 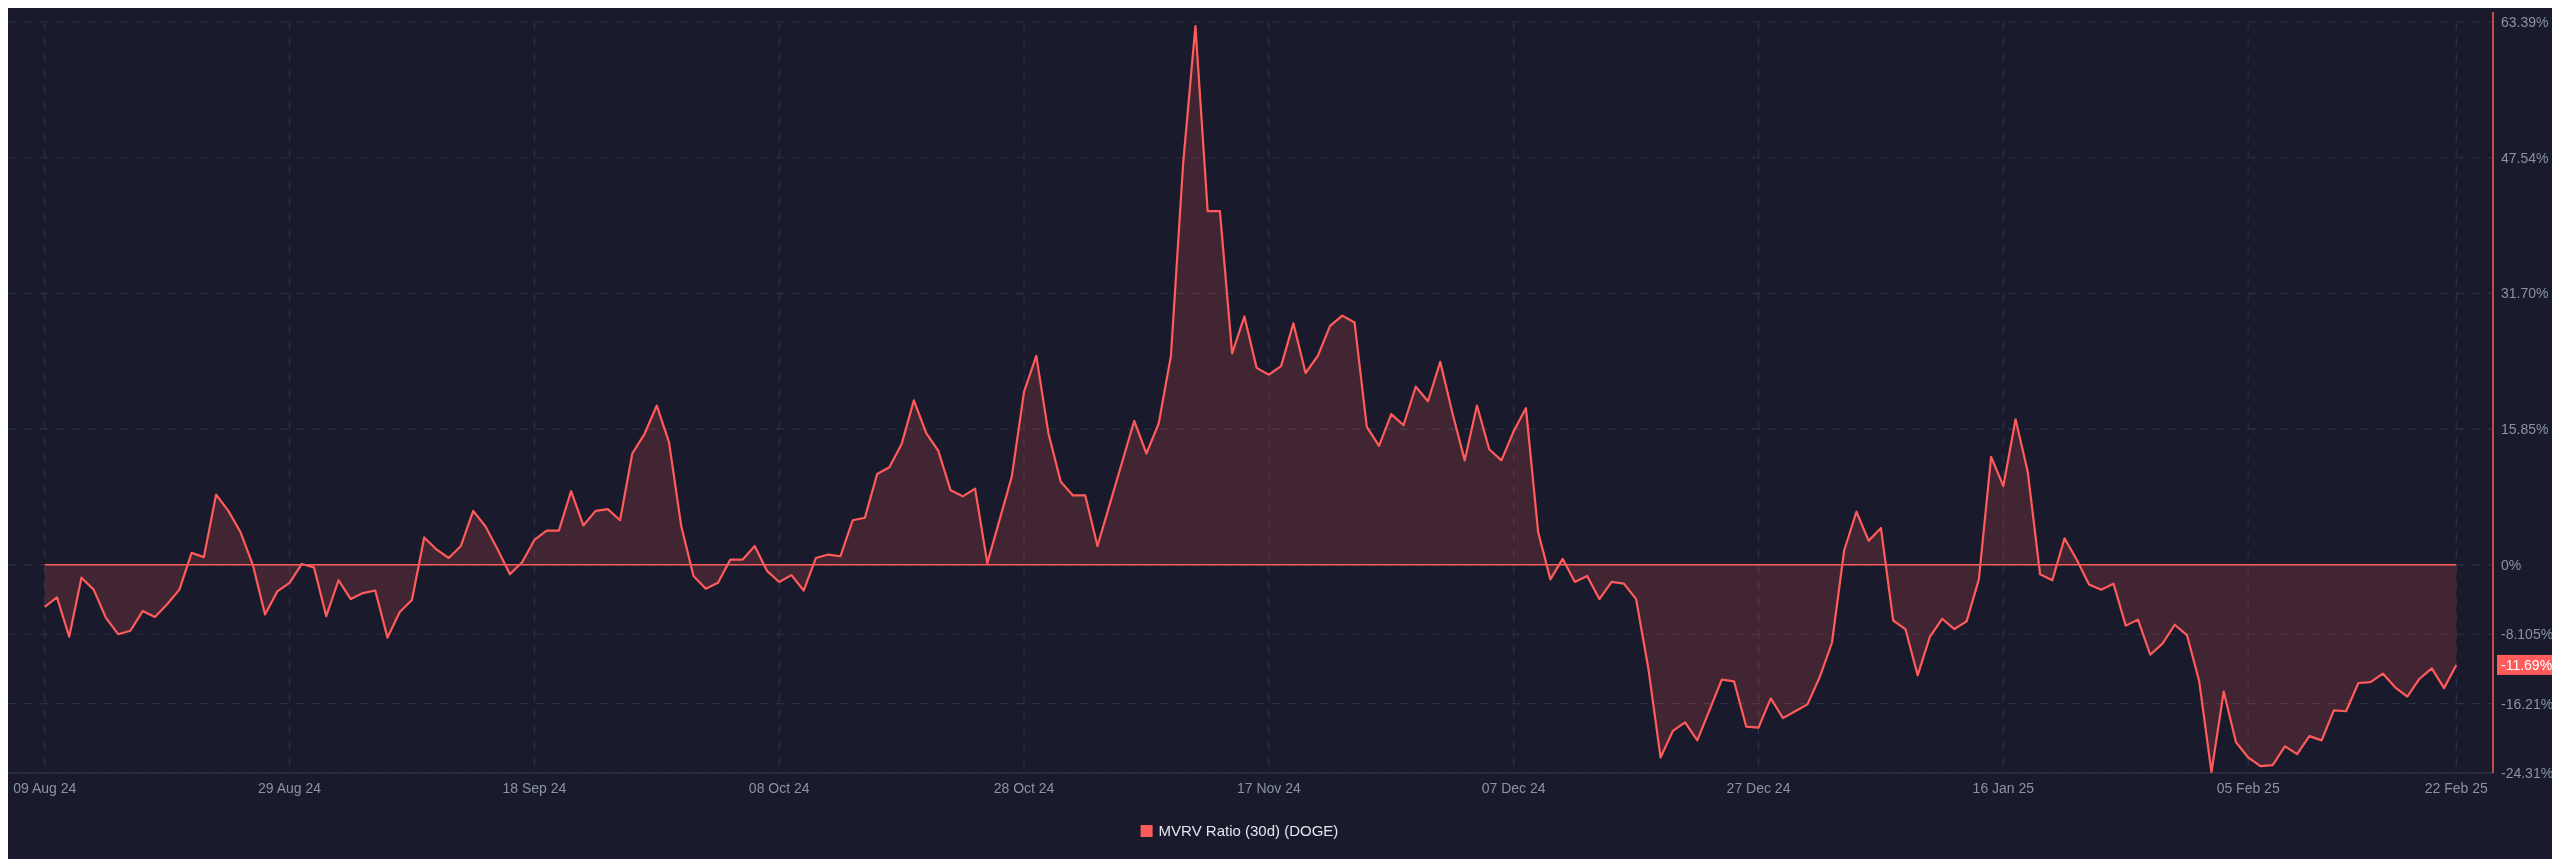 What do you see at coordinates (2456, 788) in the screenshot?
I see `x-tick-label: 22 Feb 25` at bounding box center [2456, 788].